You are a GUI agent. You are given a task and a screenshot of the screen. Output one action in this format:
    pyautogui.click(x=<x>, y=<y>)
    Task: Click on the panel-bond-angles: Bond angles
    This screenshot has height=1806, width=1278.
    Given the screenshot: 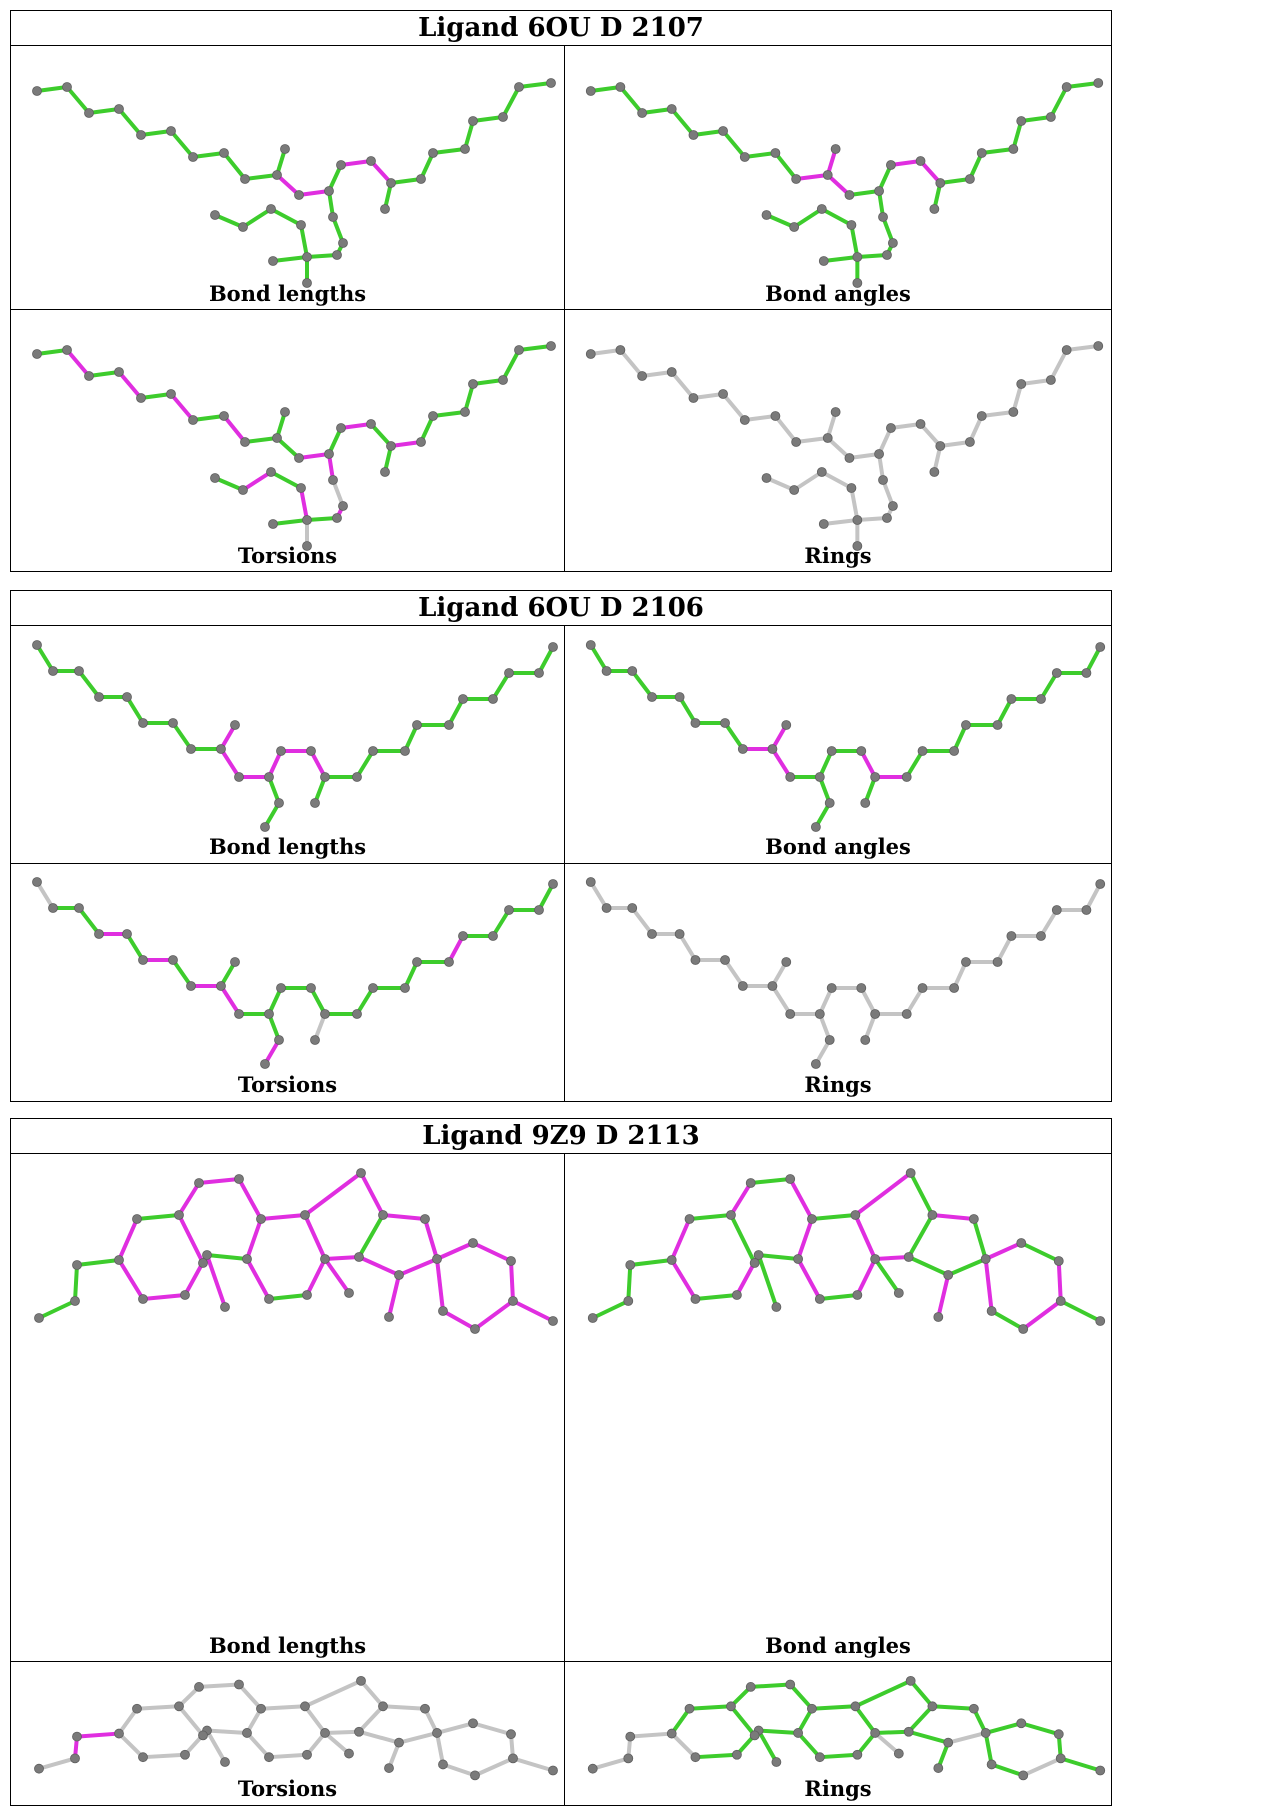 What is the action you would take?
    pyautogui.click(x=838, y=745)
    